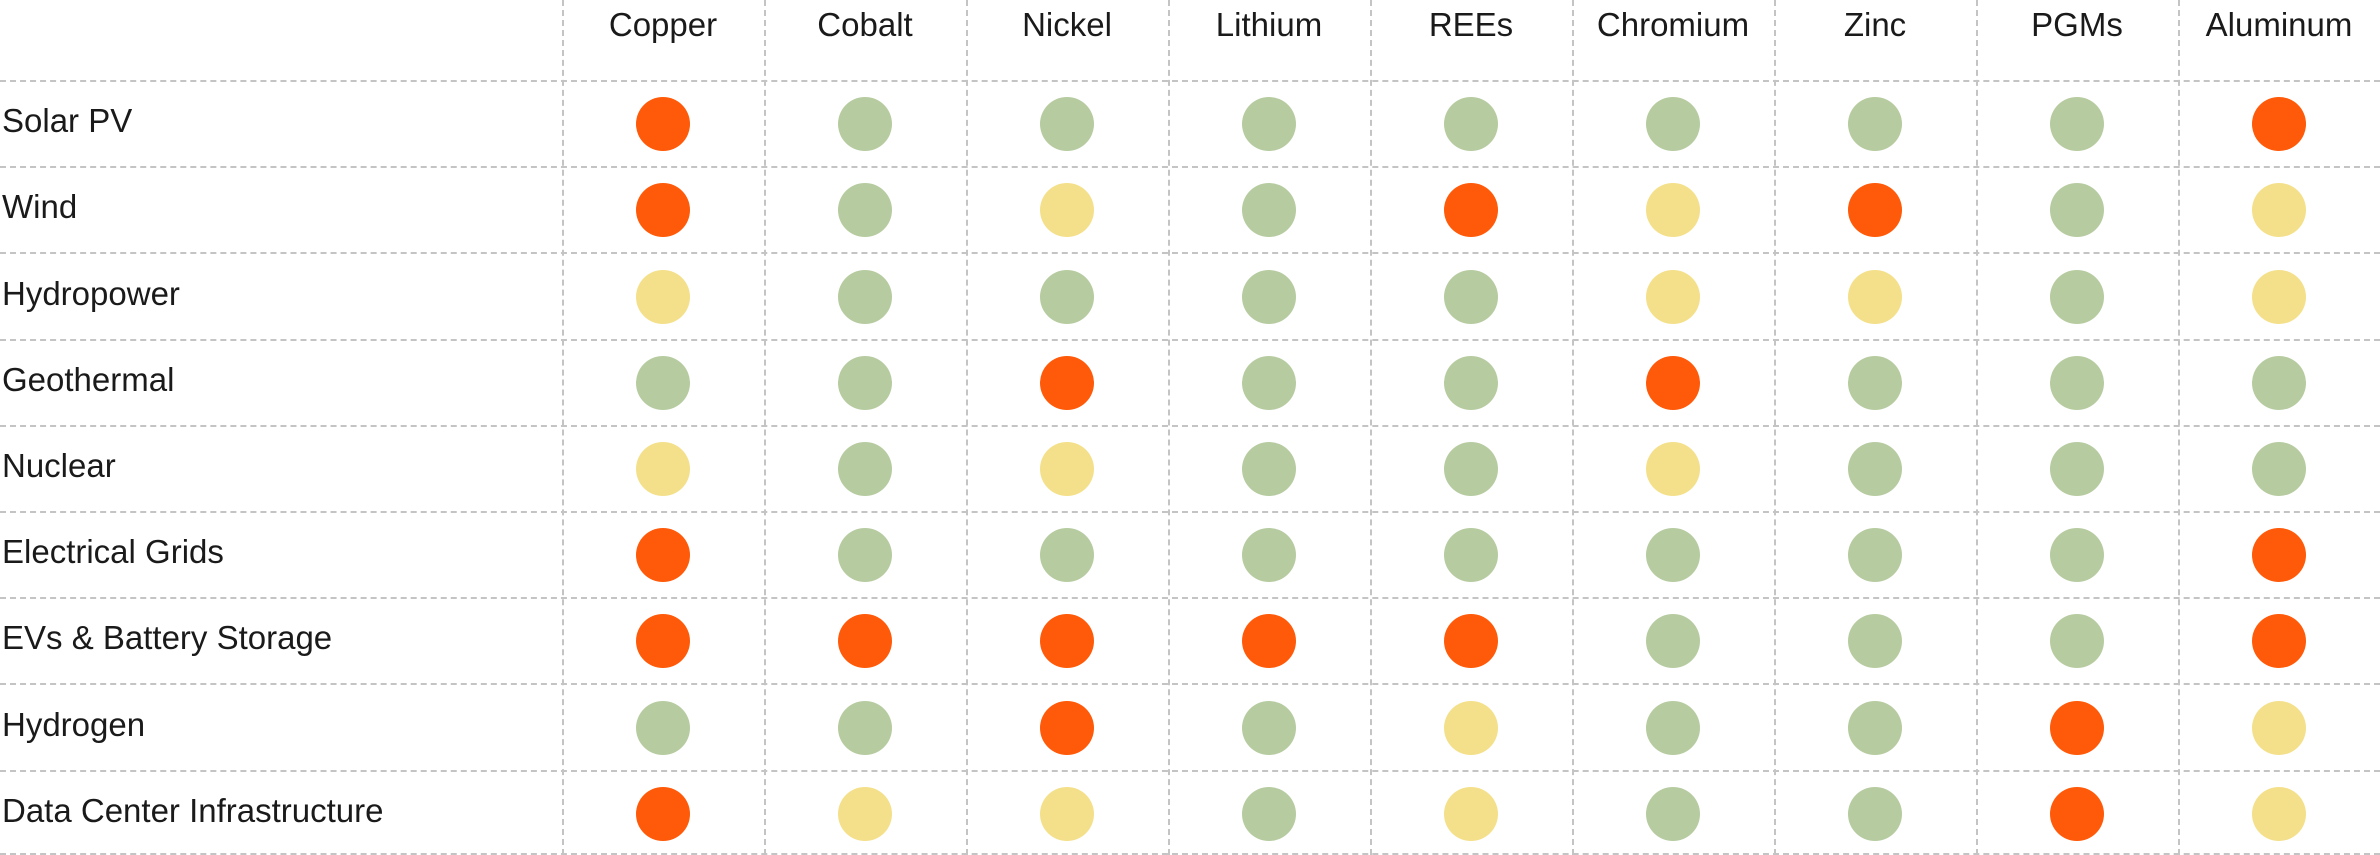 This screenshot has width=2380, height=855. What do you see at coordinates (1067, 24) in the screenshot?
I see `column-header: Nickel` at bounding box center [1067, 24].